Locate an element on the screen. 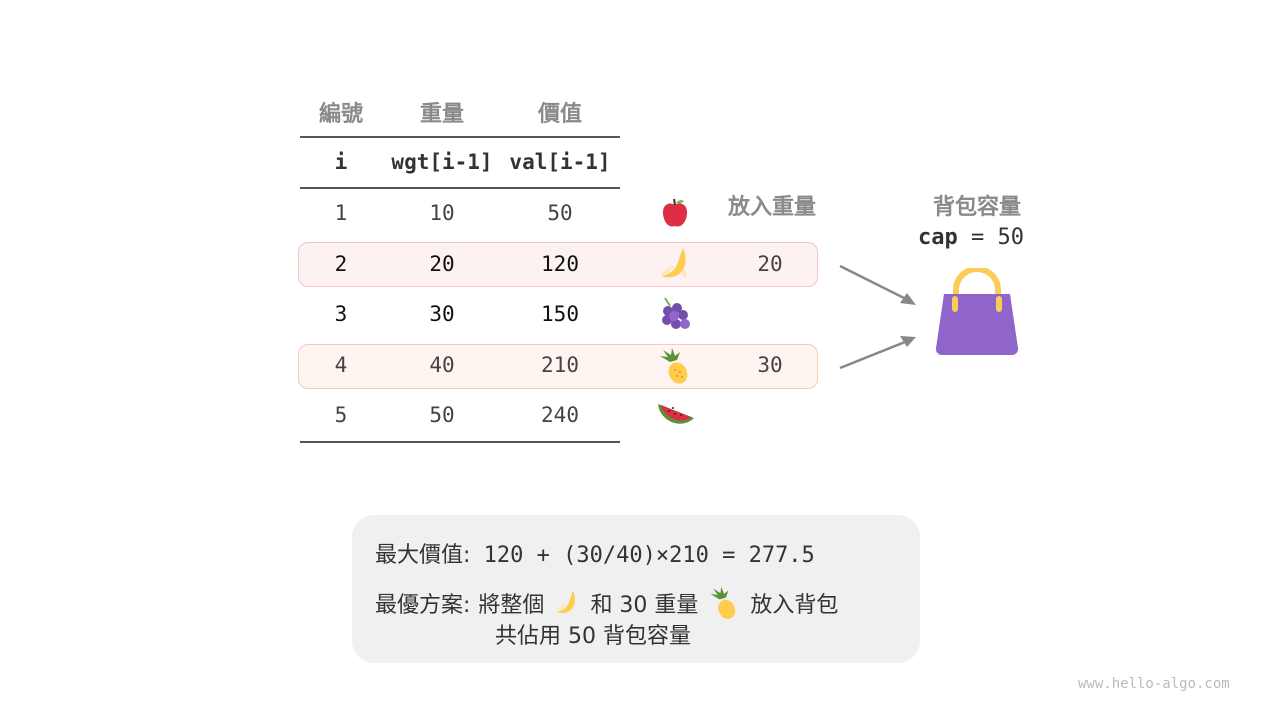 The height and width of the screenshot is (720, 1280). cell-val: 210 is located at coordinates (560, 365).